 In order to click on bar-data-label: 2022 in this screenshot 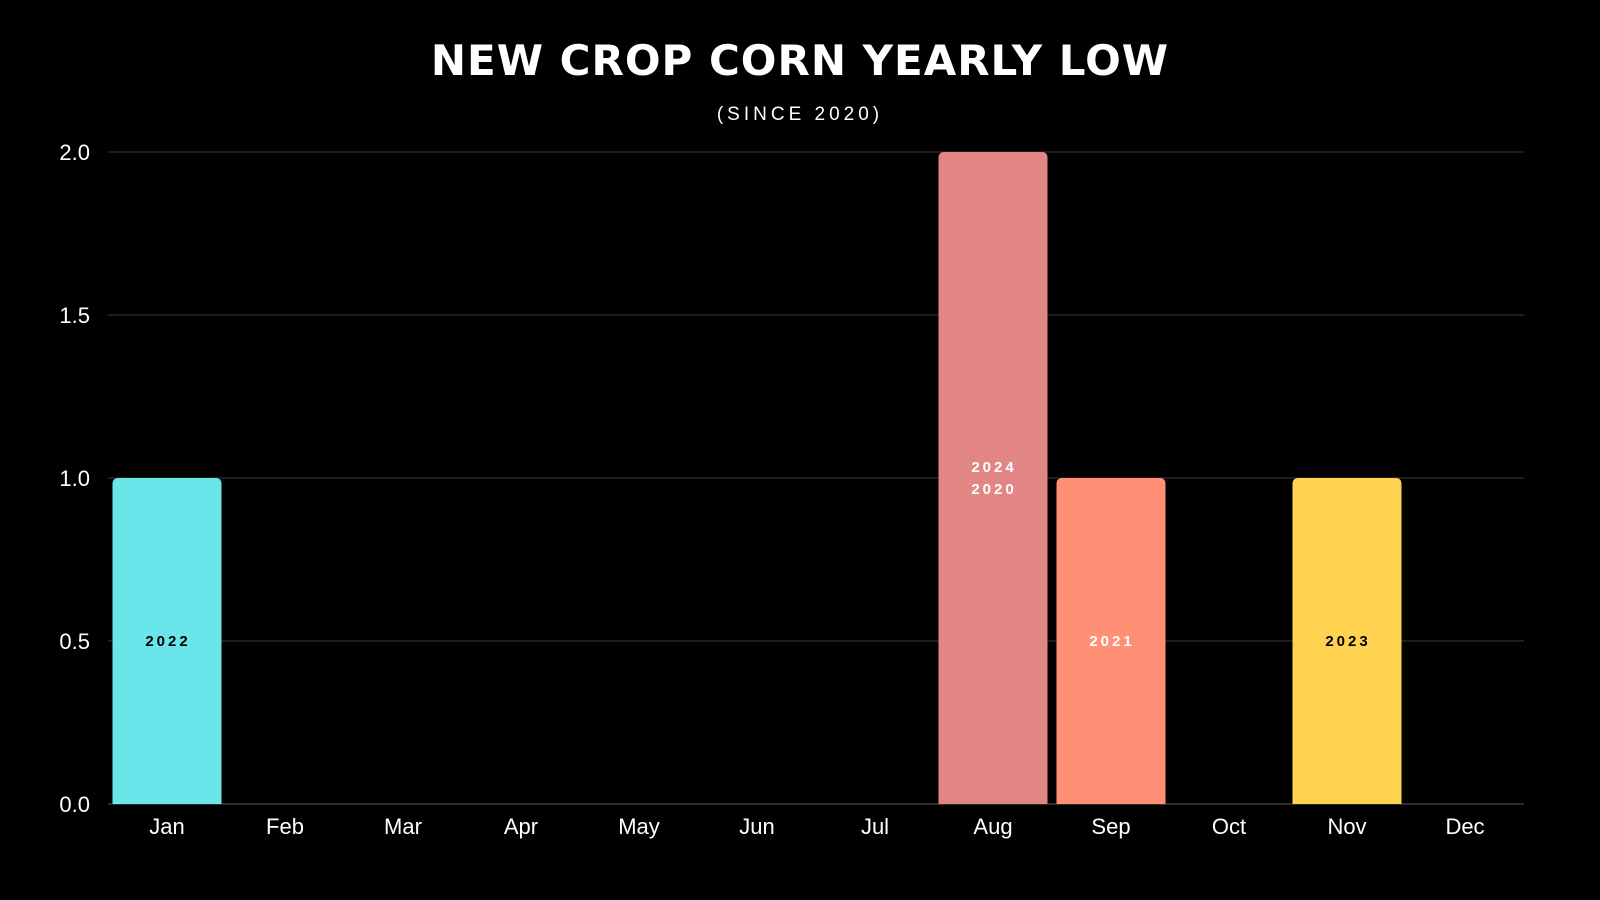, I will do `click(167, 641)`.